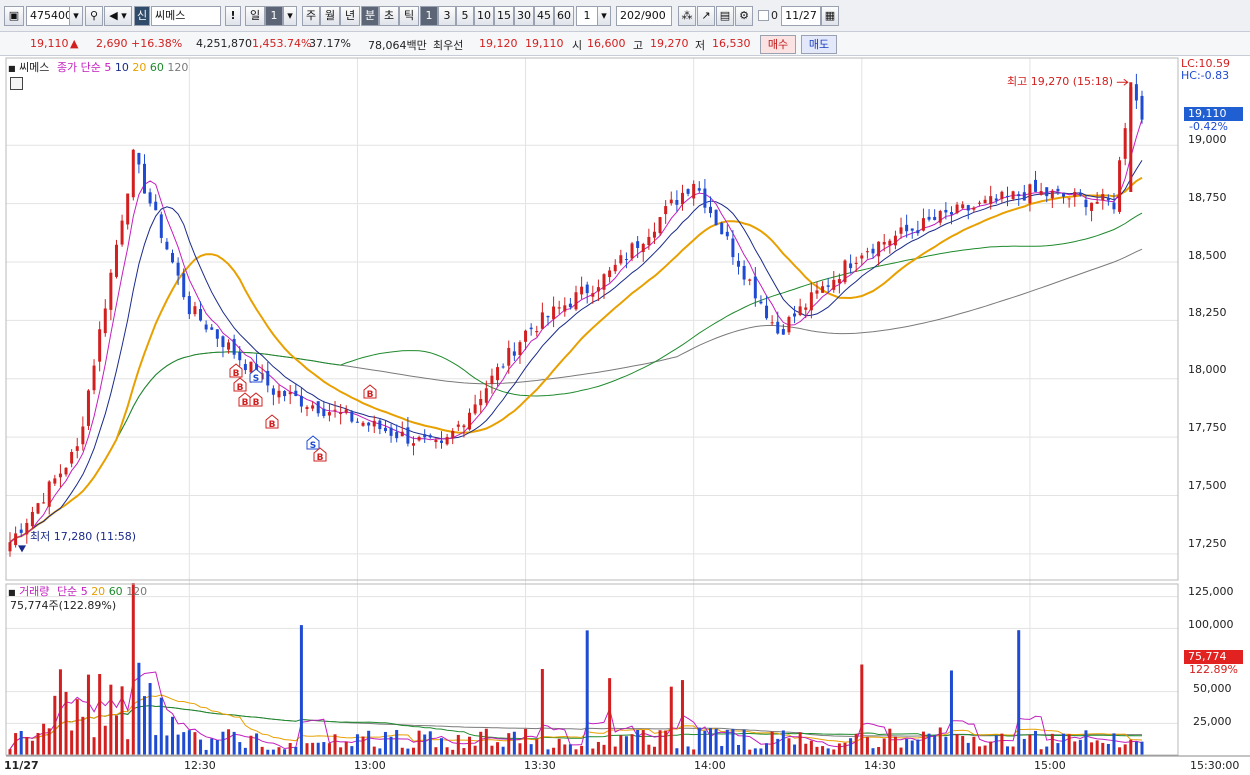 The image size is (1250, 775). What do you see at coordinates (725, 16) in the screenshot?
I see `save-icon: ▤` at bounding box center [725, 16].